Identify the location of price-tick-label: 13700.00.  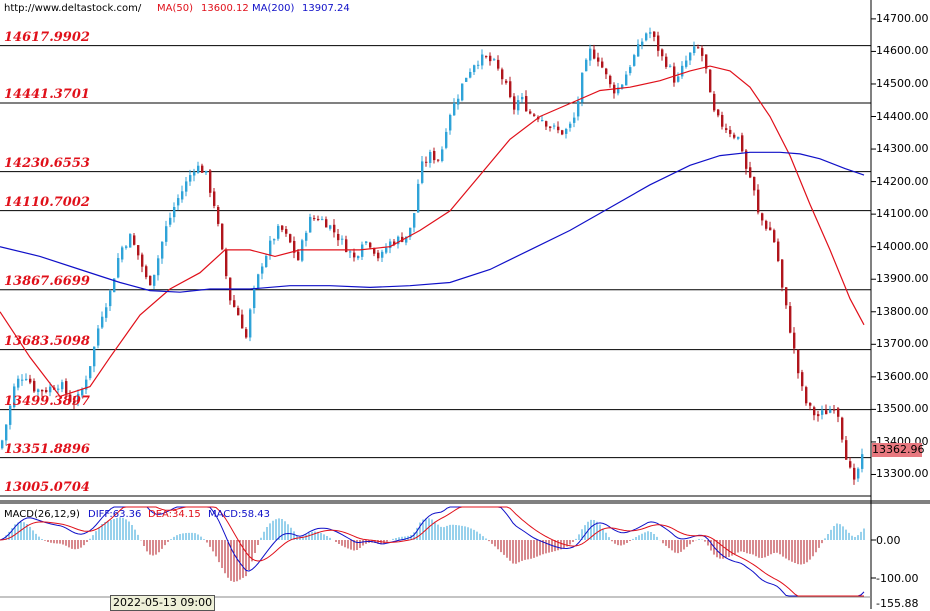
(902, 344).